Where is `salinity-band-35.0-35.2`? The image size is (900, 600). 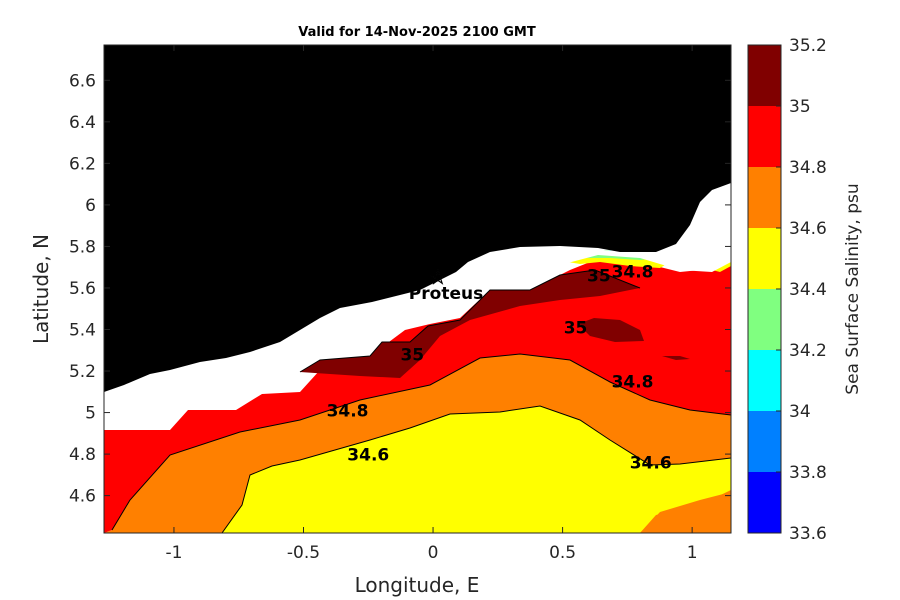
salinity-band-35.0-35.2 is located at coordinates (470, 324).